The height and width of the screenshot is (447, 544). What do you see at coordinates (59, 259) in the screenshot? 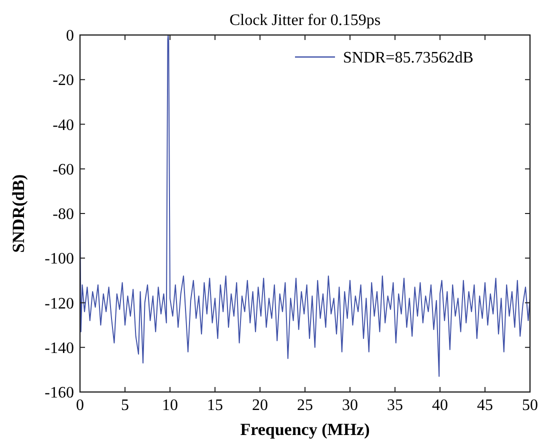
I see `y-tick-label: -100` at bounding box center [59, 259].